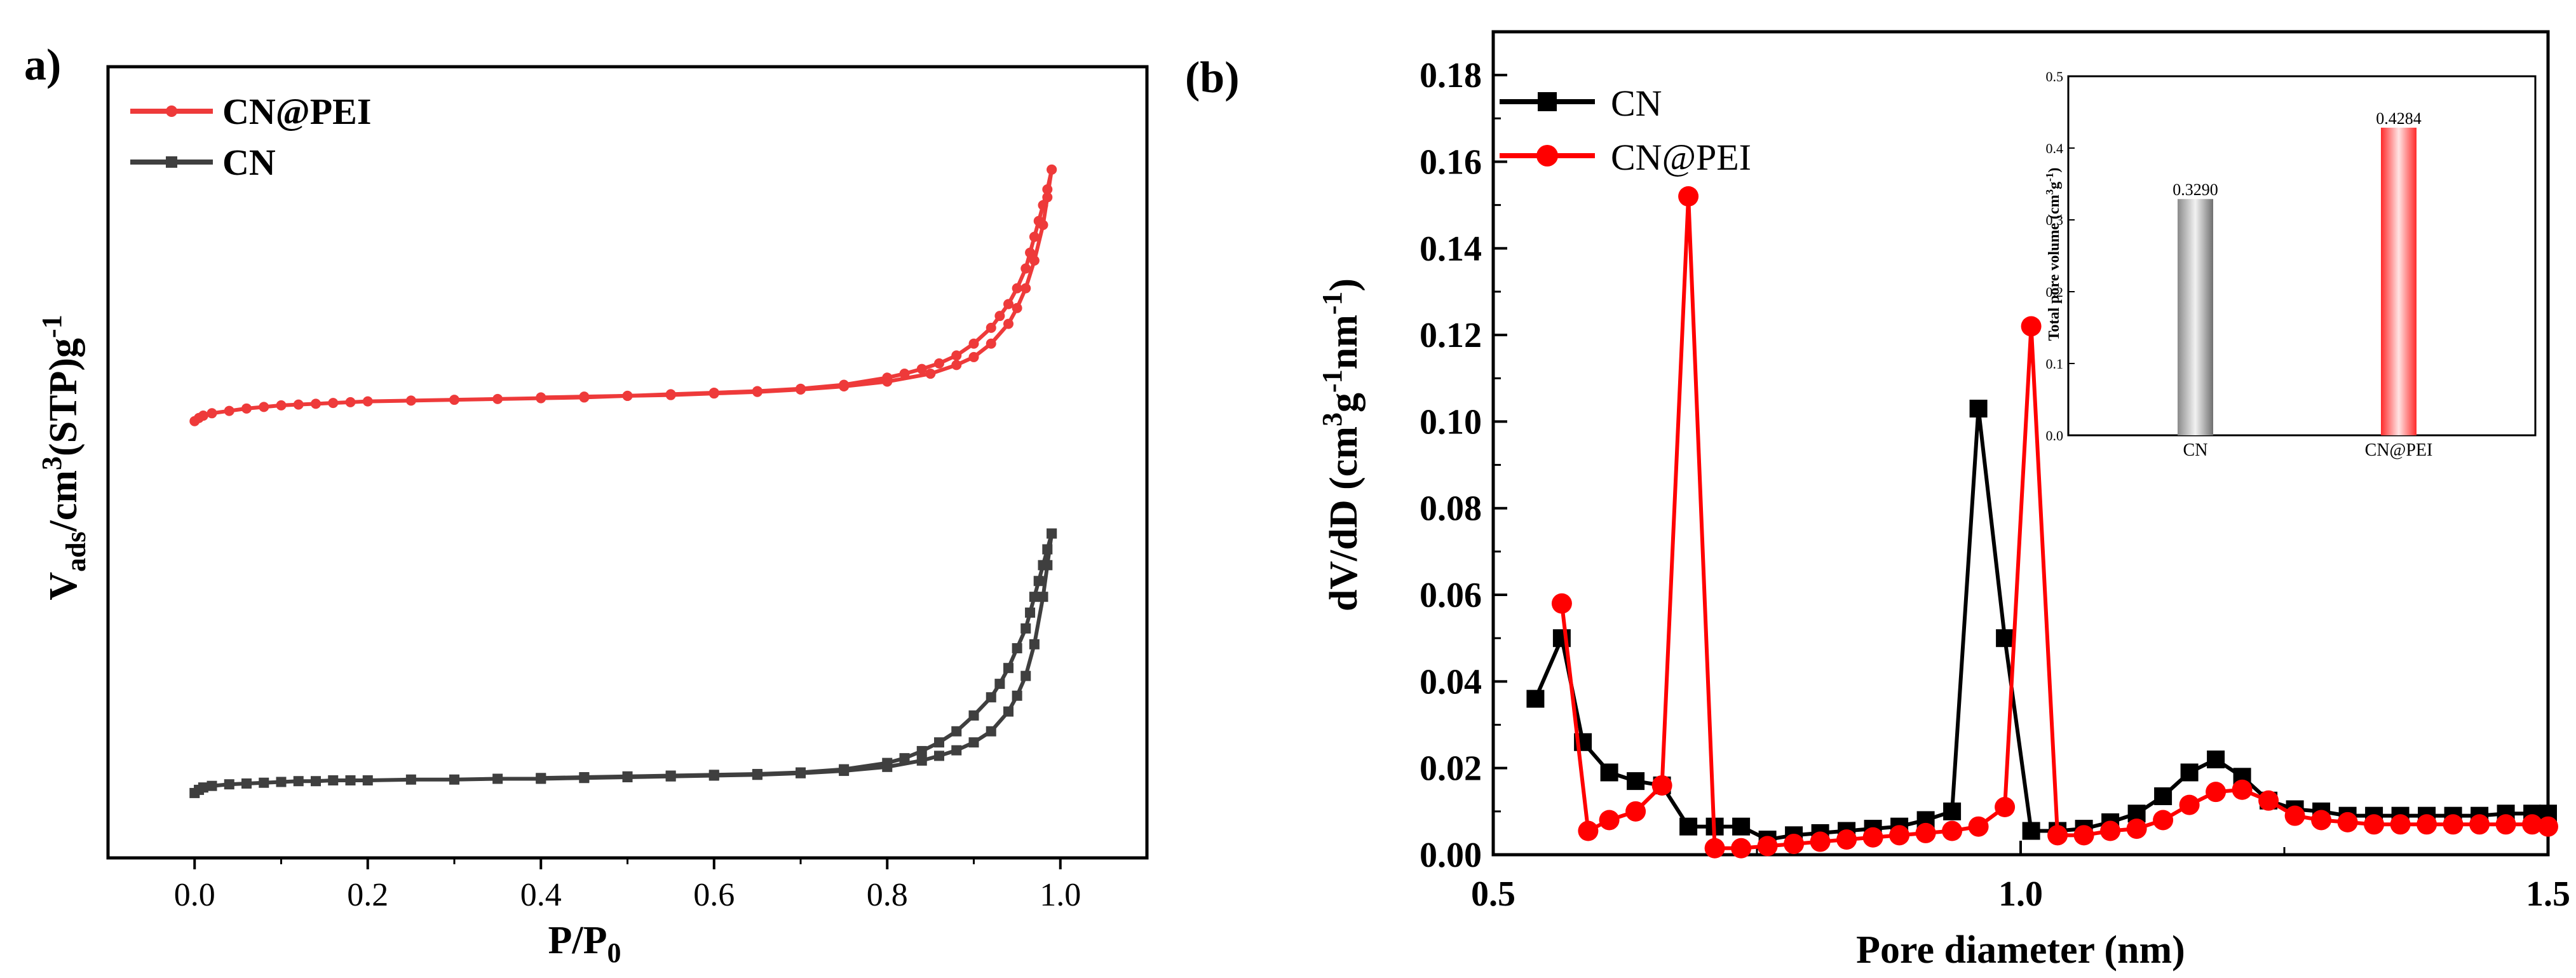  I want to click on inset-y-tick-label: 0.1, so click(2055, 364).